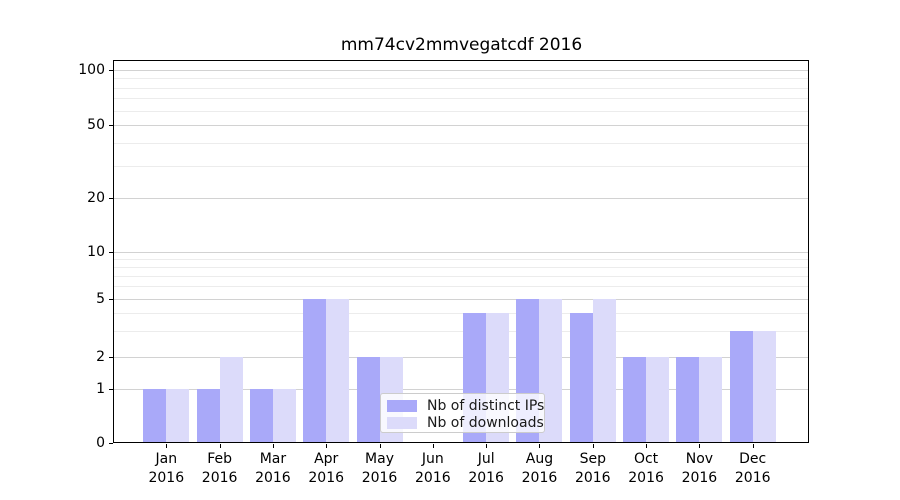 Image resolution: width=900 pixels, height=500 pixels. I want to click on y-tick-label: 2, so click(100, 356).